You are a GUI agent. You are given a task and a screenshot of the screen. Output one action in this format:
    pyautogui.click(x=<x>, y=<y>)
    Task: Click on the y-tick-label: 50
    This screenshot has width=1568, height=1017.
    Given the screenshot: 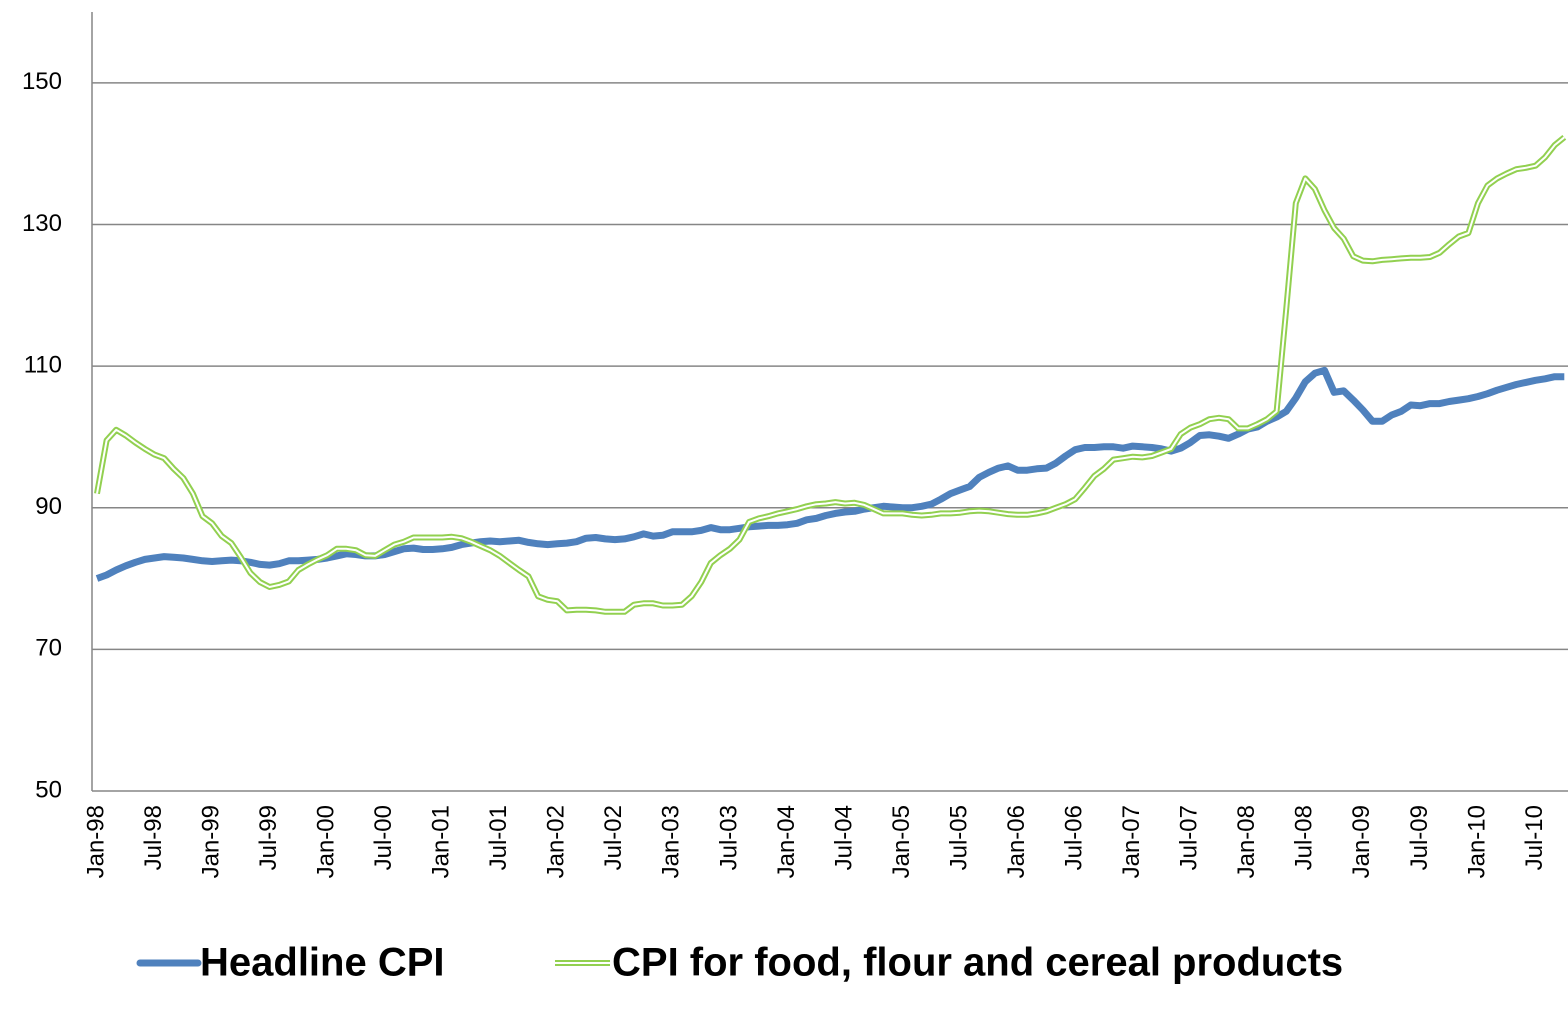 What is the action you would take?
    pyautogui.click(x=48, y=789)
    